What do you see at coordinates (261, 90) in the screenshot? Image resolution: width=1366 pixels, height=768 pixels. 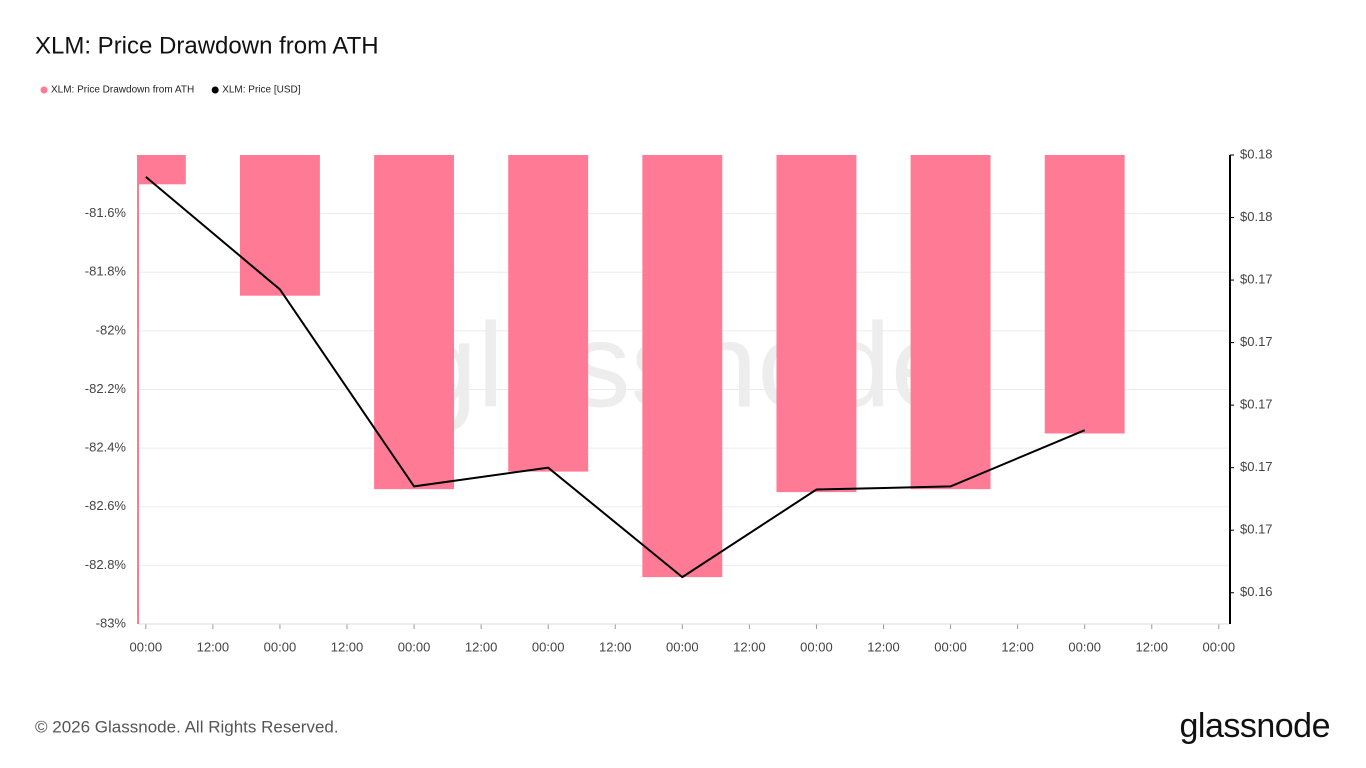 I see `legend-label: XLM: Price [USD]` at bounding box center [261, 90].